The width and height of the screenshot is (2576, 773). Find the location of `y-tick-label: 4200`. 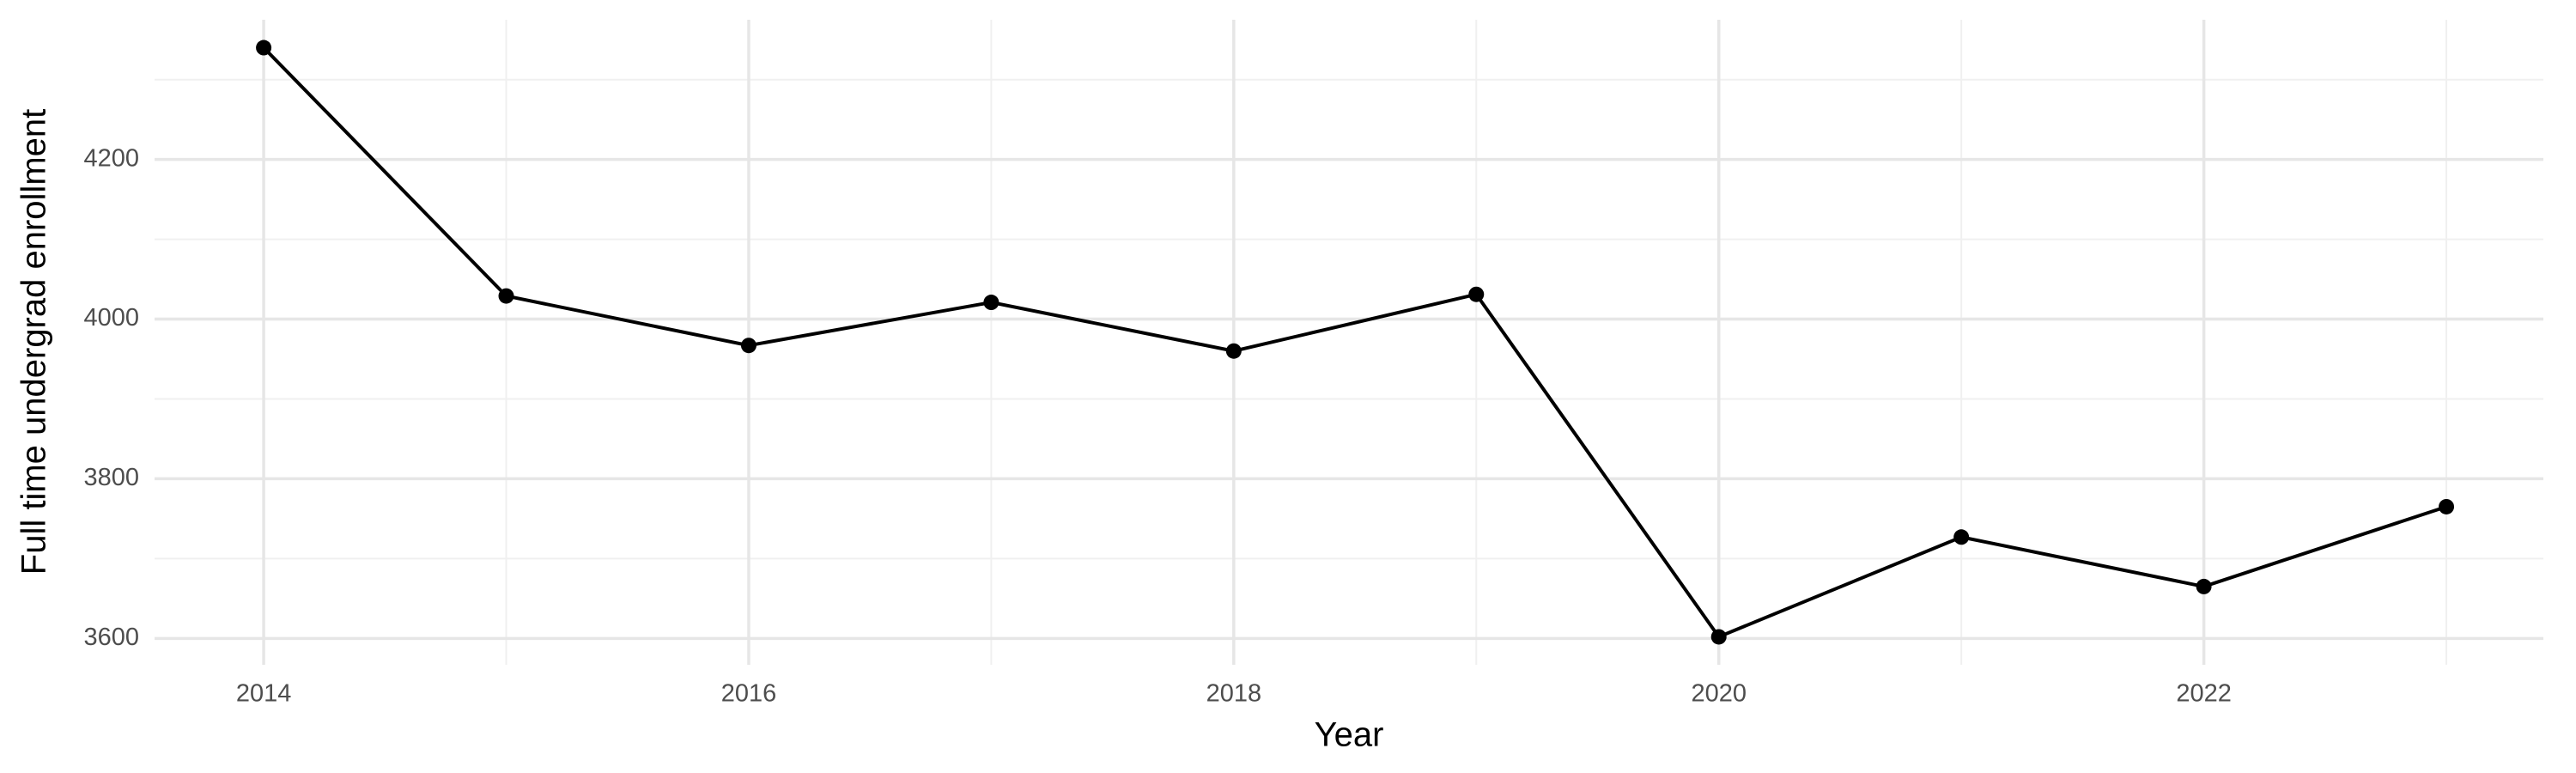

y-tick-label: 4200 is located at coordinates (111, 158).